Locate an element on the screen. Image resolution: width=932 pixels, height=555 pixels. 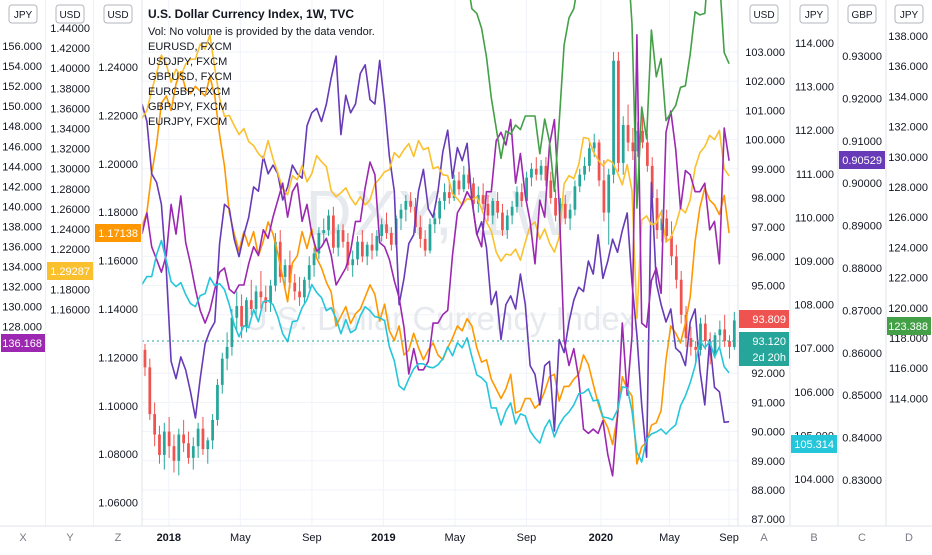
price-badge-label: 123.388 is located at coordinates (908, 327).